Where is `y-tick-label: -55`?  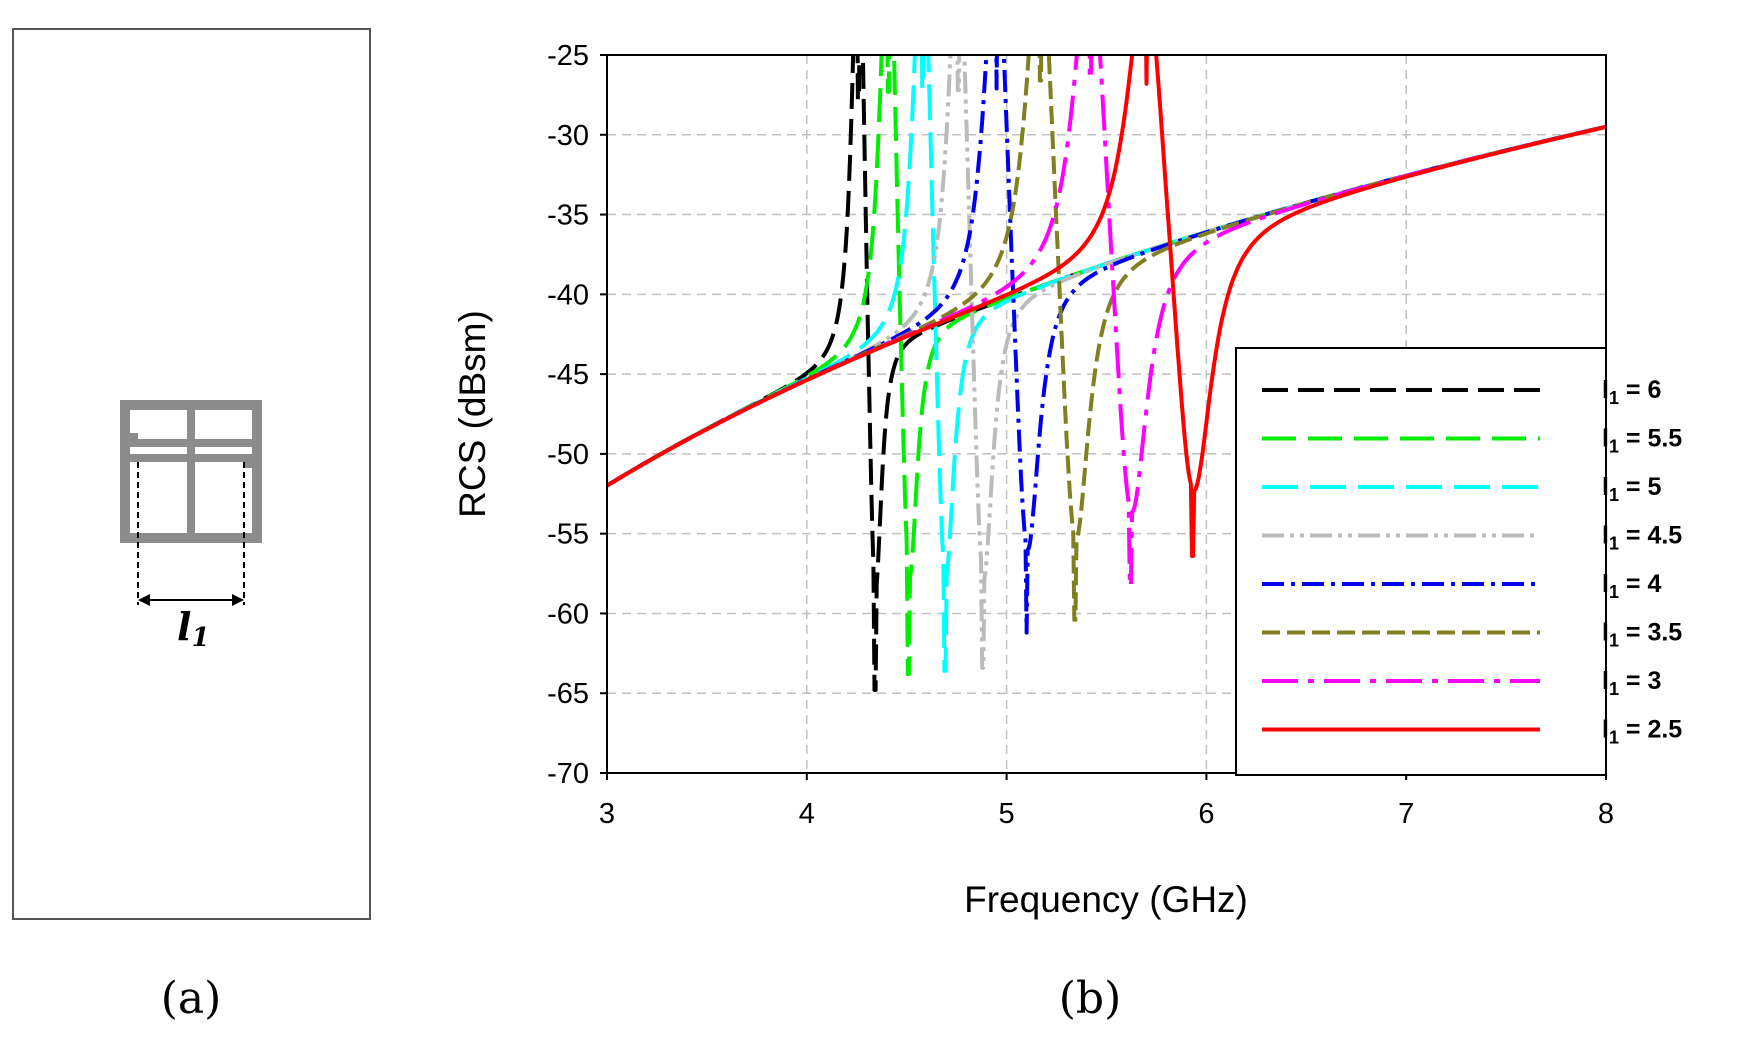 y-tick-label: -55 is located at coordinates (568, 535).